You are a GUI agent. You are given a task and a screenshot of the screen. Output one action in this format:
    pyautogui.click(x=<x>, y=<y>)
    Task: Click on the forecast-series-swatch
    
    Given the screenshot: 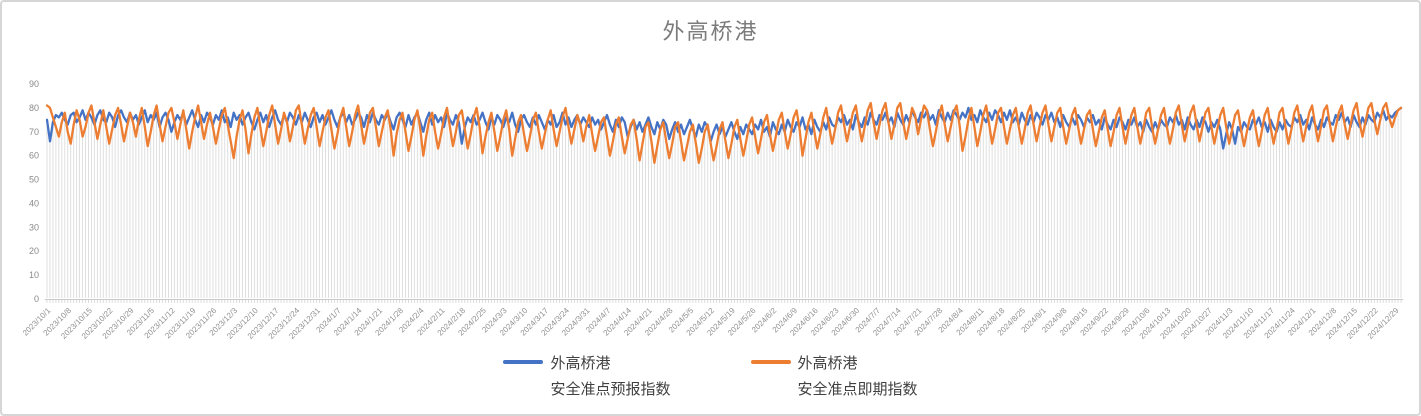 What is the action you would take?
    pyautogui.click(x=523, y=362)
    